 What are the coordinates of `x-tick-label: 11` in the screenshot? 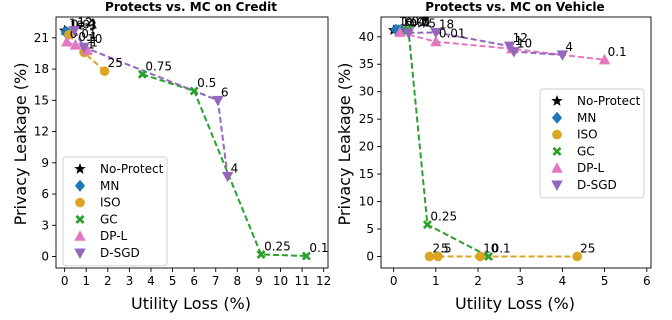 It's located at (301, 281).